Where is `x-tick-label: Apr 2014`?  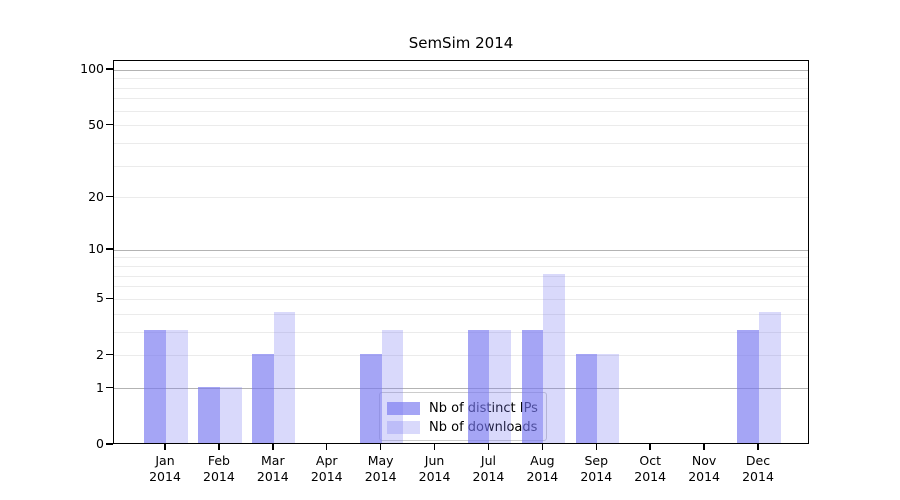
x-tick-label: Apr 2014 is located at coordinates (327, 468).